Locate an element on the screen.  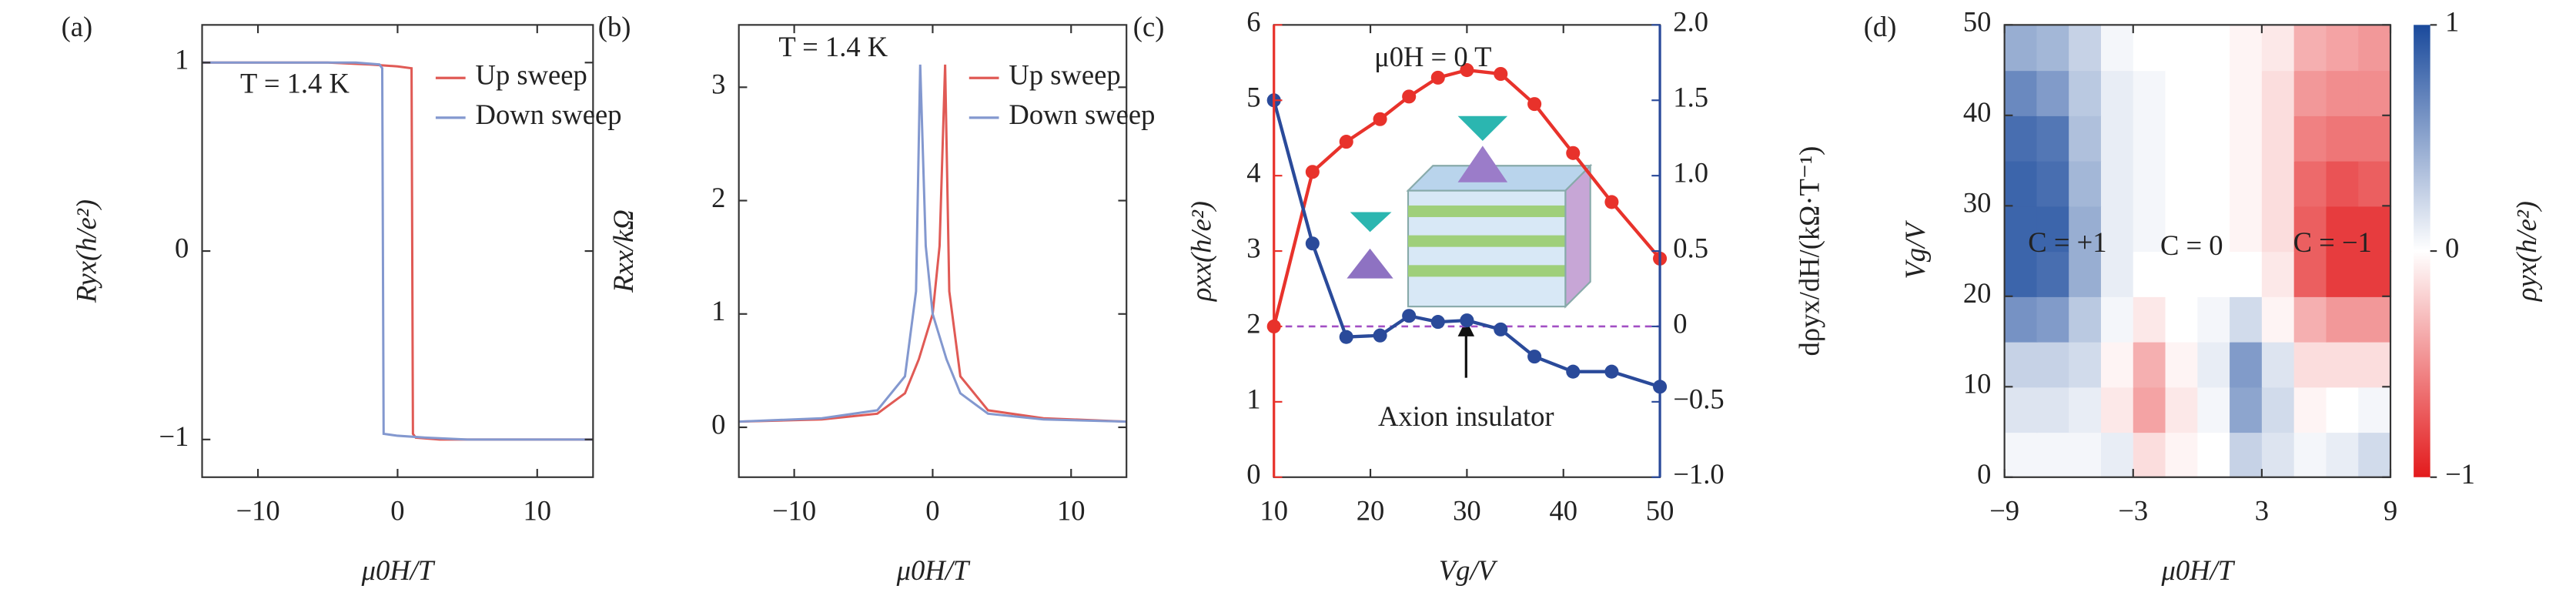
y-axis-label: Vg/V is located at coordinates (1915, 249).